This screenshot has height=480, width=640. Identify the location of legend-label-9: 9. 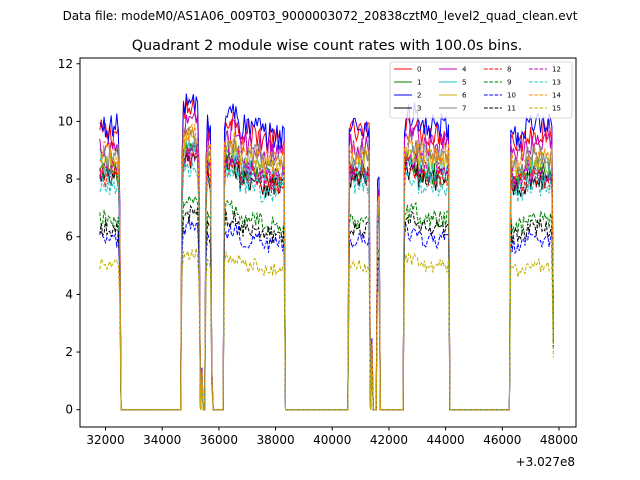
(509, 83).